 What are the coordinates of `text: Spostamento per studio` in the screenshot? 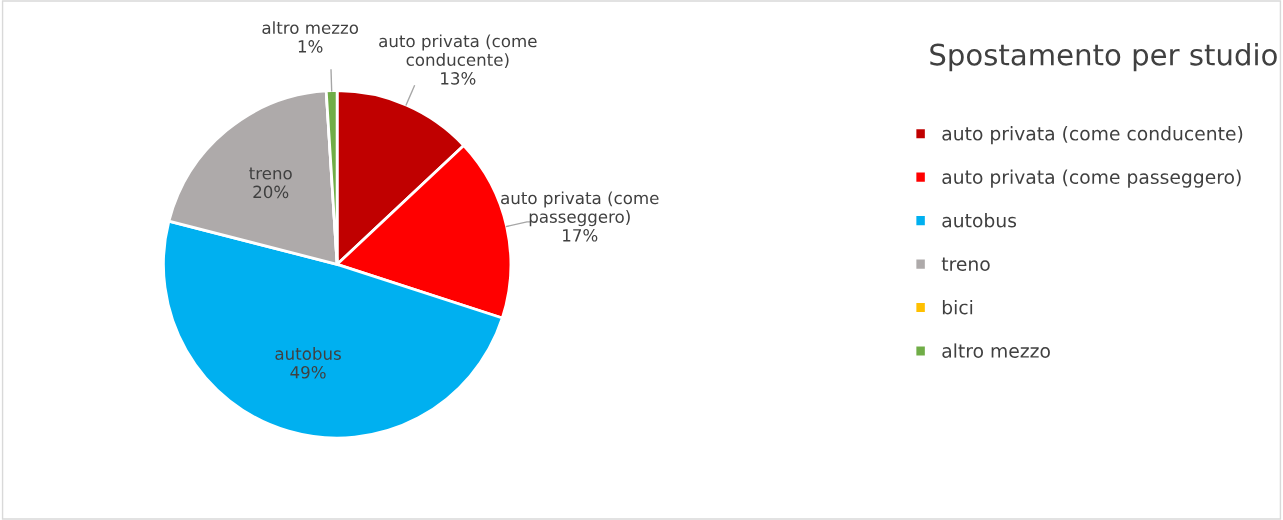 It's located at (1103, 57).